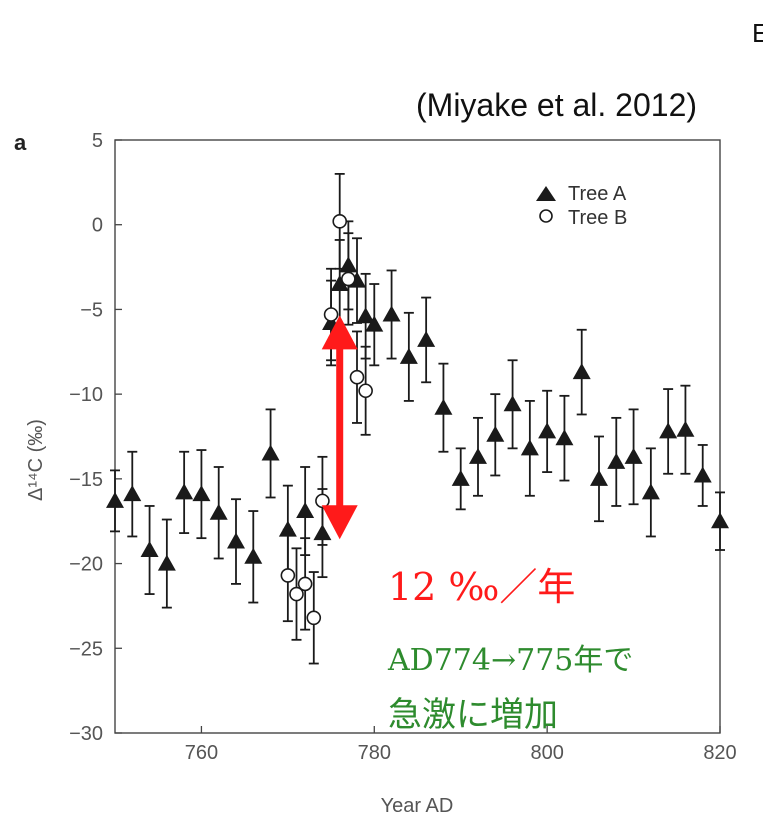 The height and width of the screenshot is (824, 763). What do you see at coordinates (546, 753) in the screenshot?
I see `x-tick-label: 800` at bounding box center [546, 753].